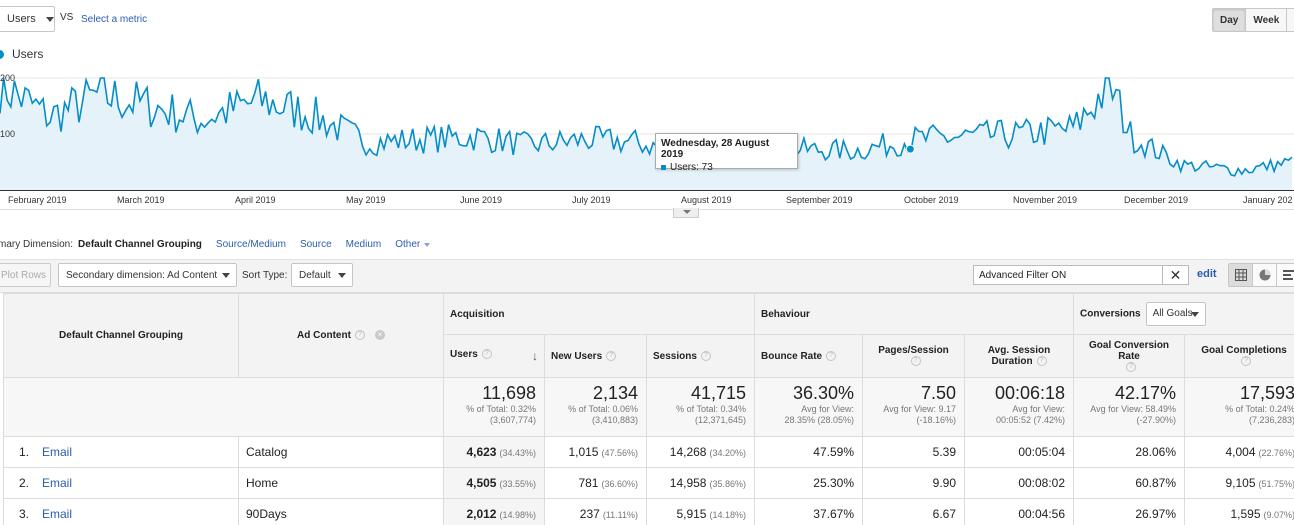 The width and height of the screenshot is (1294, 525). I want to click on metric-select: Users, so click(27, 19).